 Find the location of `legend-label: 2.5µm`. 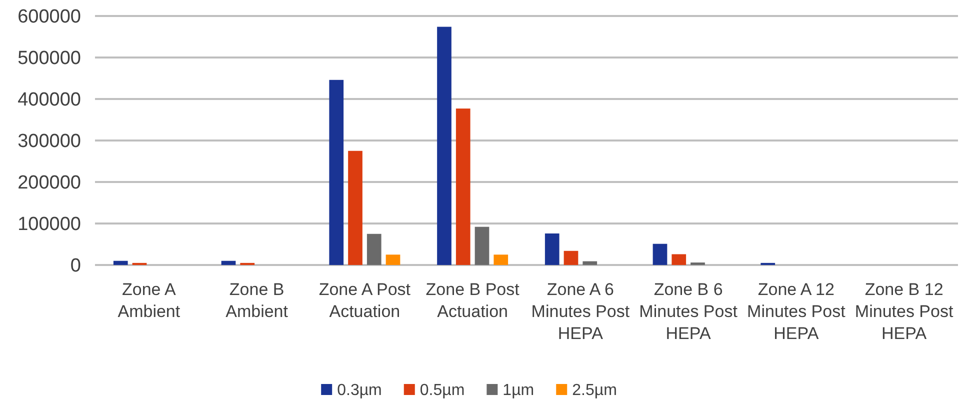

legend-label: 2.5µm is located at coordinates (594, 390).